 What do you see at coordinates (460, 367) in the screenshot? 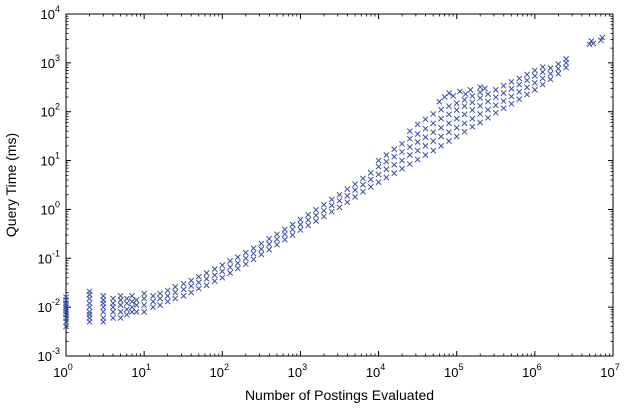
I see `x-tick-exponent: 5` at bounding box center [460, 367].